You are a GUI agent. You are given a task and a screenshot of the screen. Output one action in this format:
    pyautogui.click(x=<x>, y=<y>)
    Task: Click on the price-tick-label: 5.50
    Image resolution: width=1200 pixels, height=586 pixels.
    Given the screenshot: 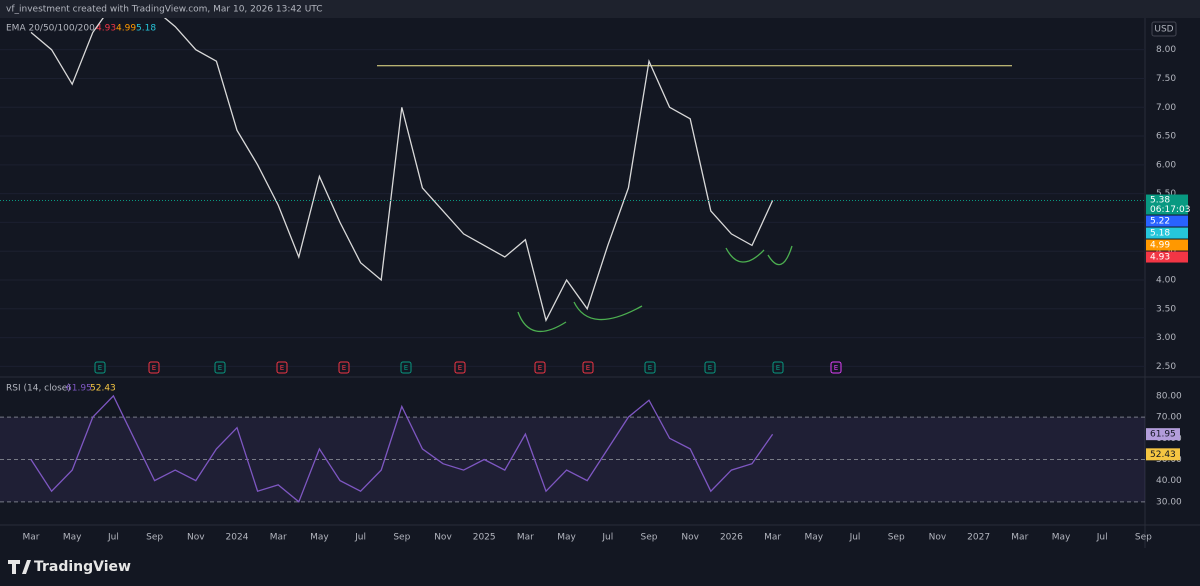 What is the action you would take?
    pyautogui.click(x=1166, y=194)
    